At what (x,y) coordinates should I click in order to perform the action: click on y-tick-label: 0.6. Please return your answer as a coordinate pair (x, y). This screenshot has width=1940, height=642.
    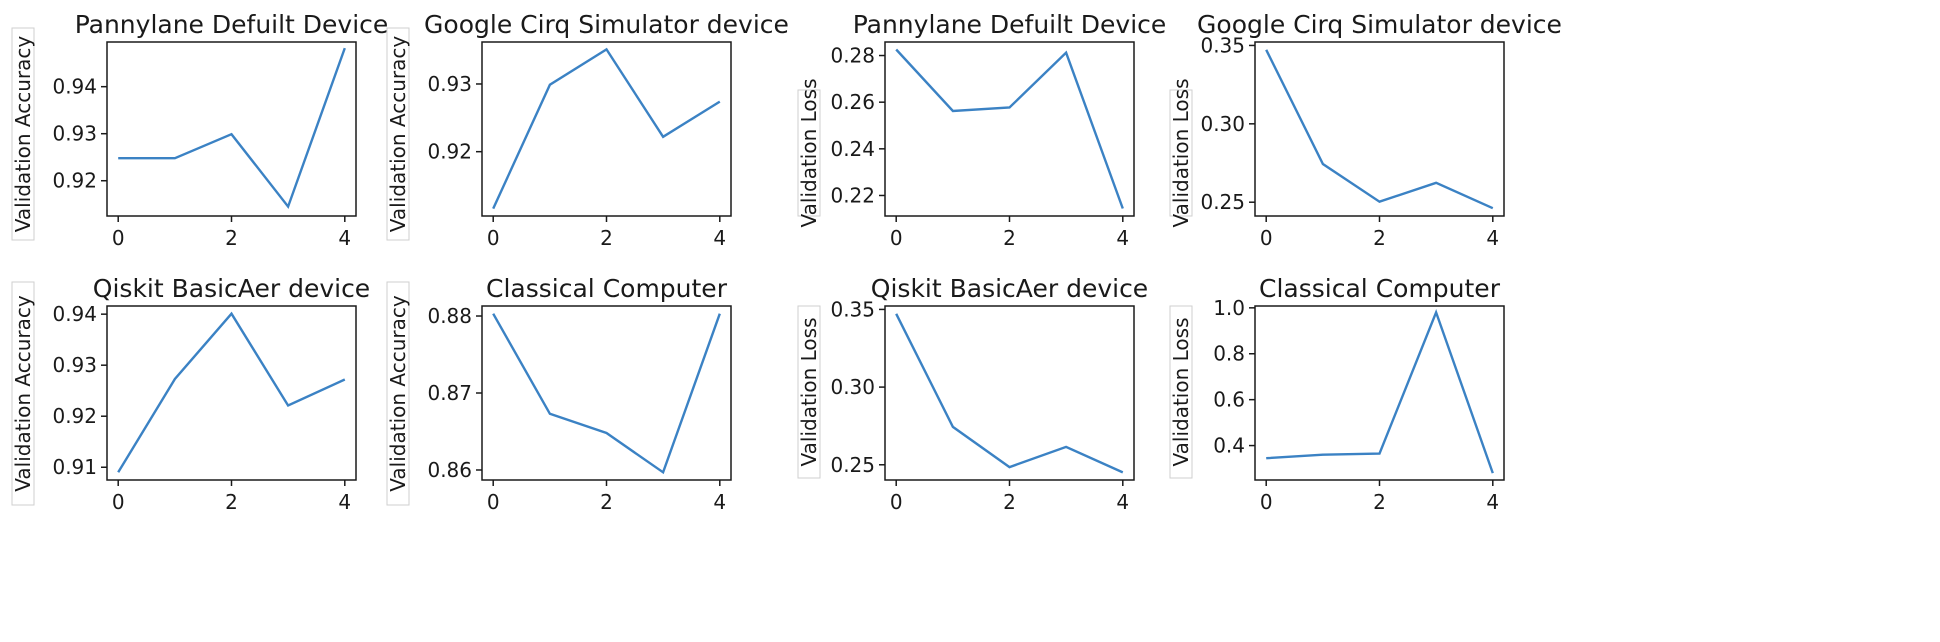
    Looking at the image, I should click on (1229, 400).